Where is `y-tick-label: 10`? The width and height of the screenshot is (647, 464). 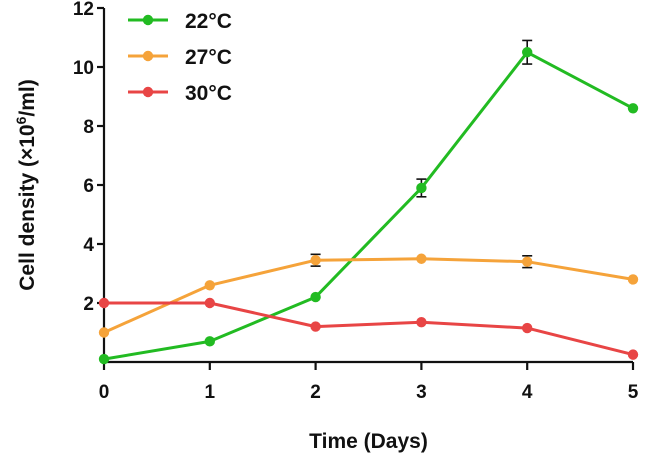
y-tick-label: 10 is located at coordinates (83, 68).